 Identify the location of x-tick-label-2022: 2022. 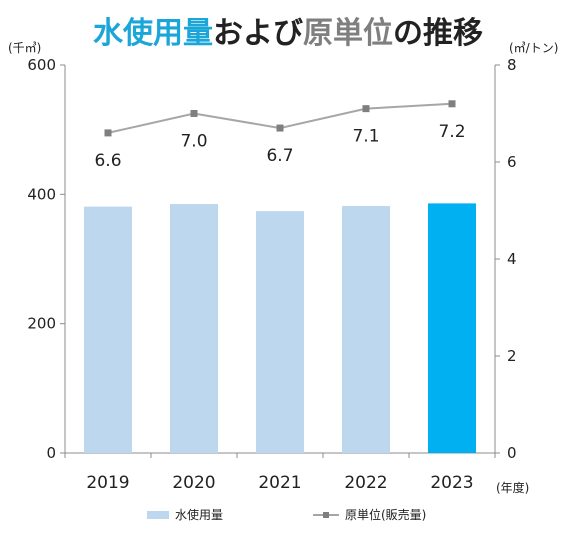
(365, 483).